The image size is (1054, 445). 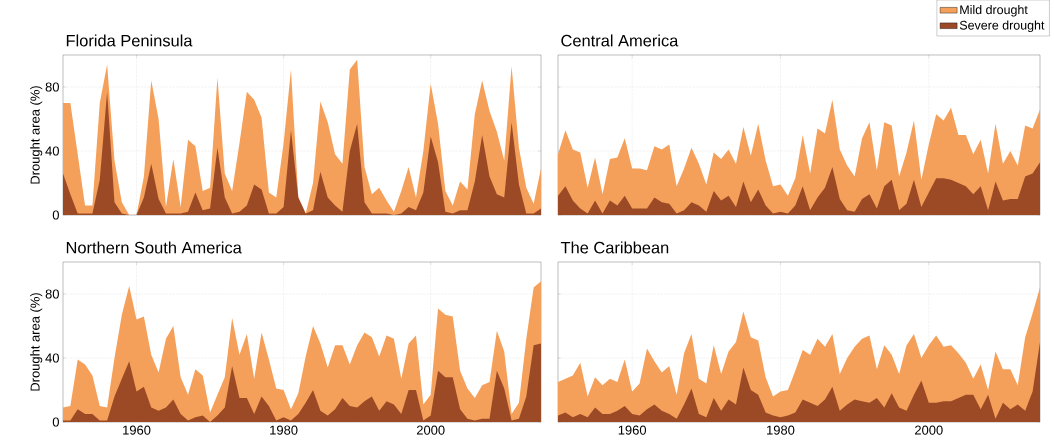 What do you see at coordinates (994, 10) in the screenshot?
I see `legend-label: Mild drought` at bounding box center [994, 10].